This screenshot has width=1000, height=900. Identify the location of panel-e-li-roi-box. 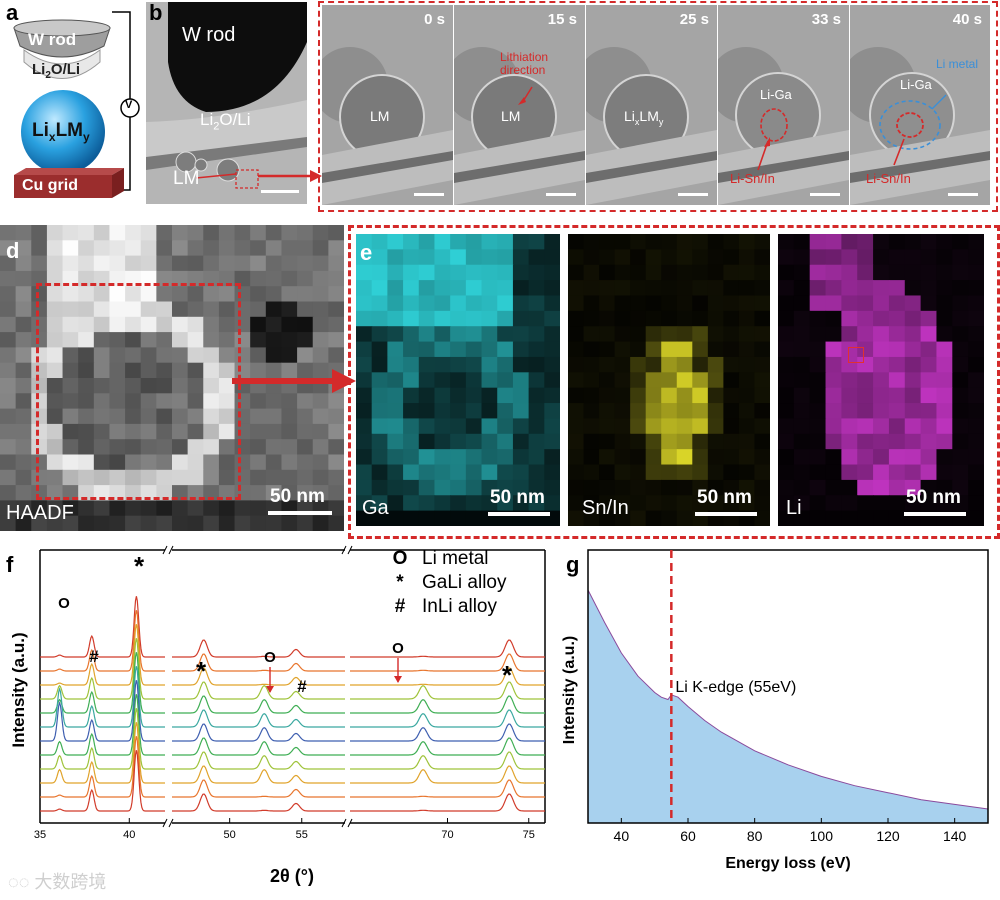
(856, 355).